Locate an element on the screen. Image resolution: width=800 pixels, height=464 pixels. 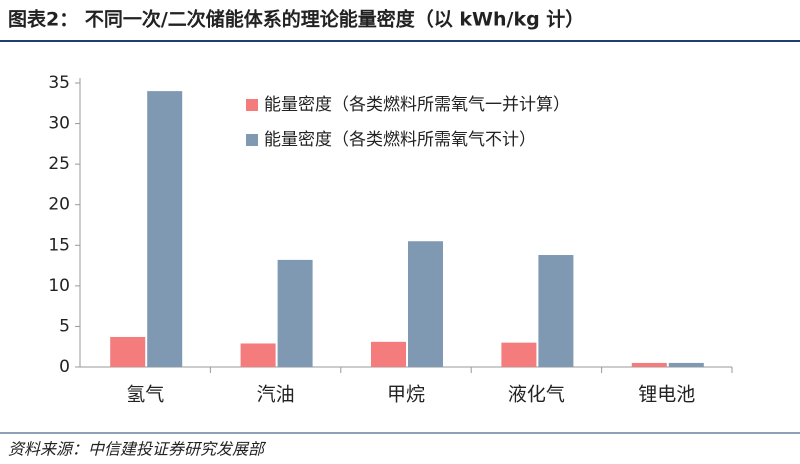
y-tick-label: 35 is located at coordinates (59, 83).